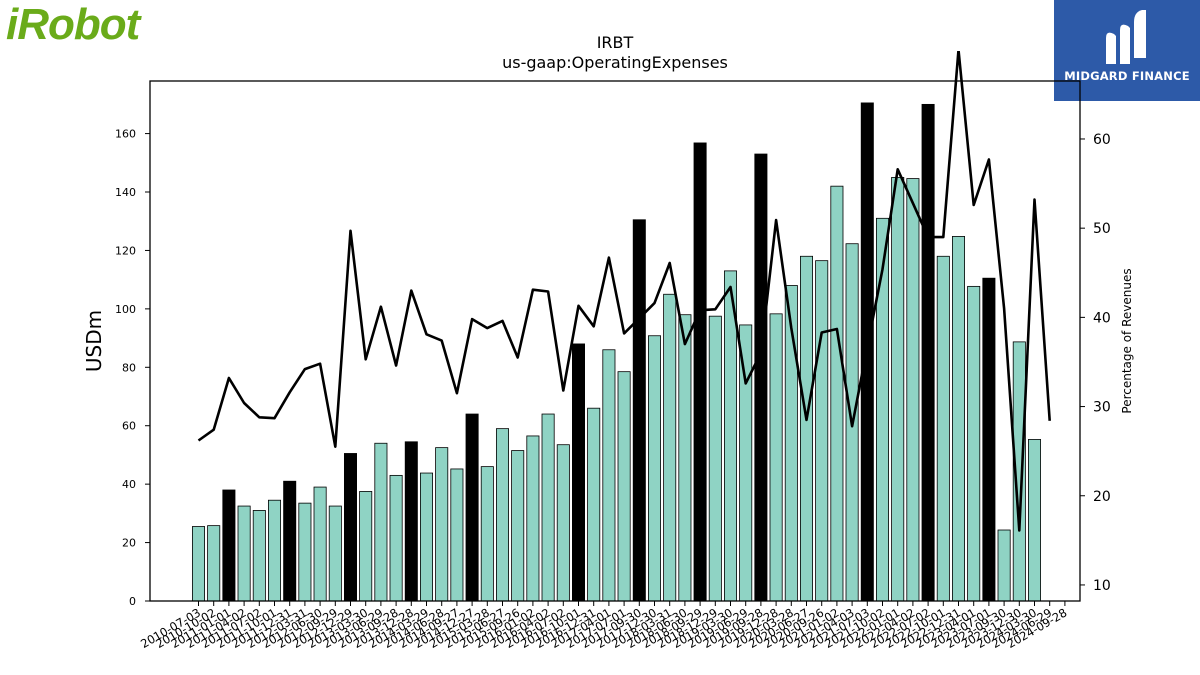  What do you see at coordinates (1102, 229) in the screenshot?
I see `y2-tick-label: 50` at bounding box center [1102, 229].